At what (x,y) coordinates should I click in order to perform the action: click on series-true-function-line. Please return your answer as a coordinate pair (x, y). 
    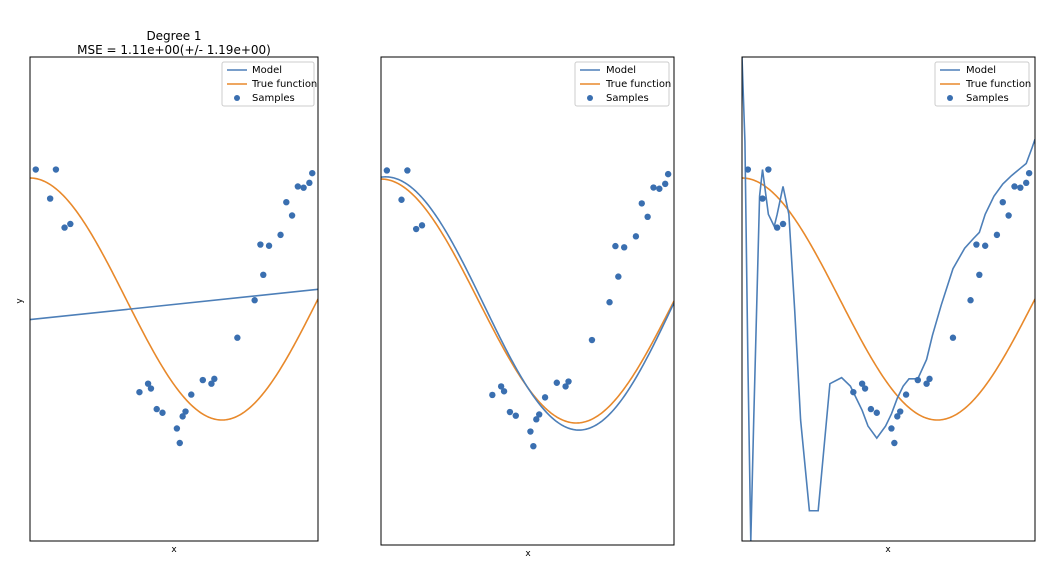
    Looking at the image, I should click on (888, 299).